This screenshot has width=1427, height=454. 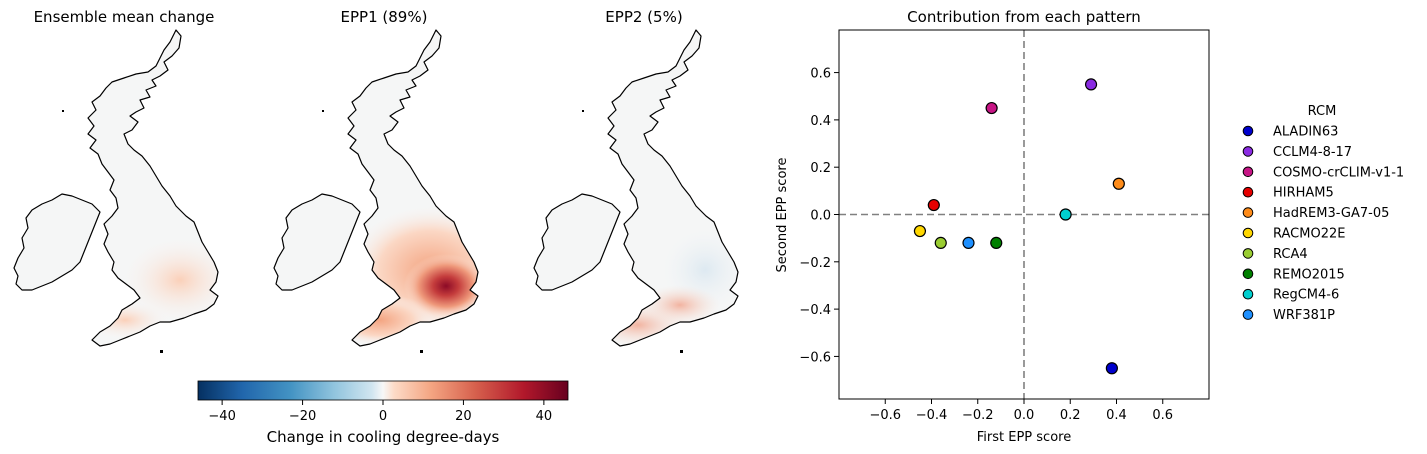 I want to click on legend-label: RCA4, so click(x=1290, y=254).